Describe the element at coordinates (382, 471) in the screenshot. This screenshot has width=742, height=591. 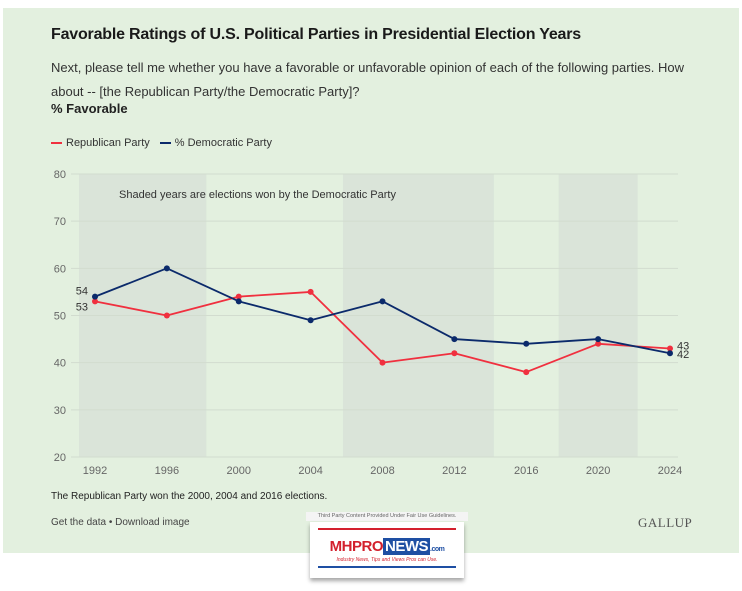
I see `x-tick-label: 2008` at that location.